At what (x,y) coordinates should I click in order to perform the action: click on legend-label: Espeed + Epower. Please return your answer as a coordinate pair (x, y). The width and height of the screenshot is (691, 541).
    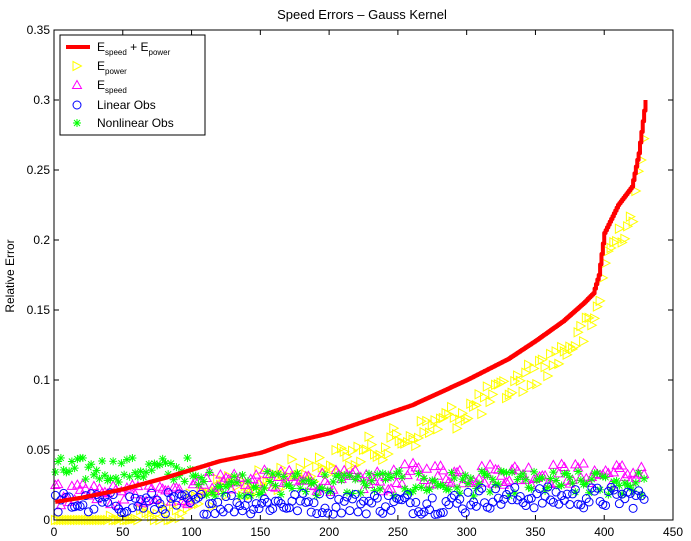
    Looking at the image, I should click on (134, 48).